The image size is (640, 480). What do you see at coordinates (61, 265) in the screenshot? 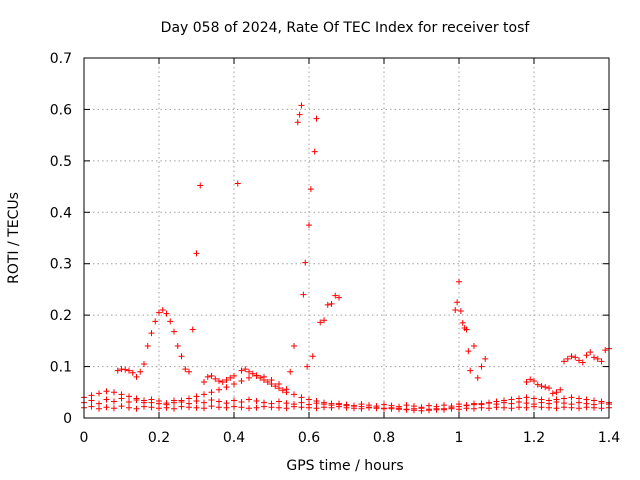
I see `y-tick-label: 0.3` at bounding box center [61, 265].